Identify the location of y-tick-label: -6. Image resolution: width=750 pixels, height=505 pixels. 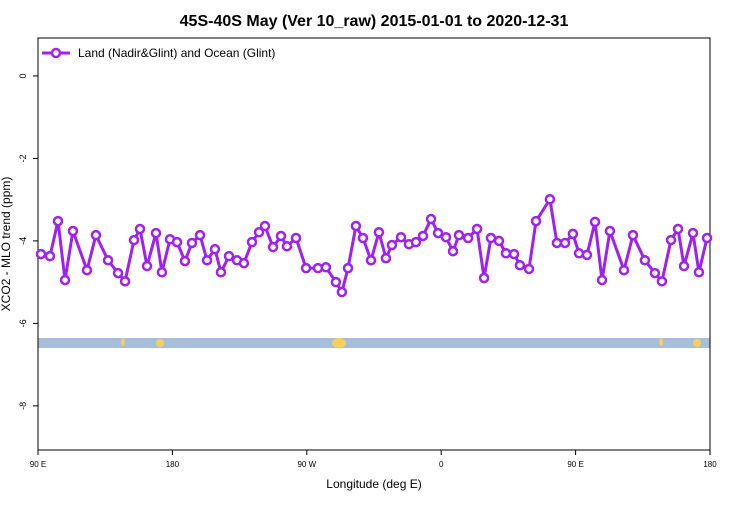
(23, 323).